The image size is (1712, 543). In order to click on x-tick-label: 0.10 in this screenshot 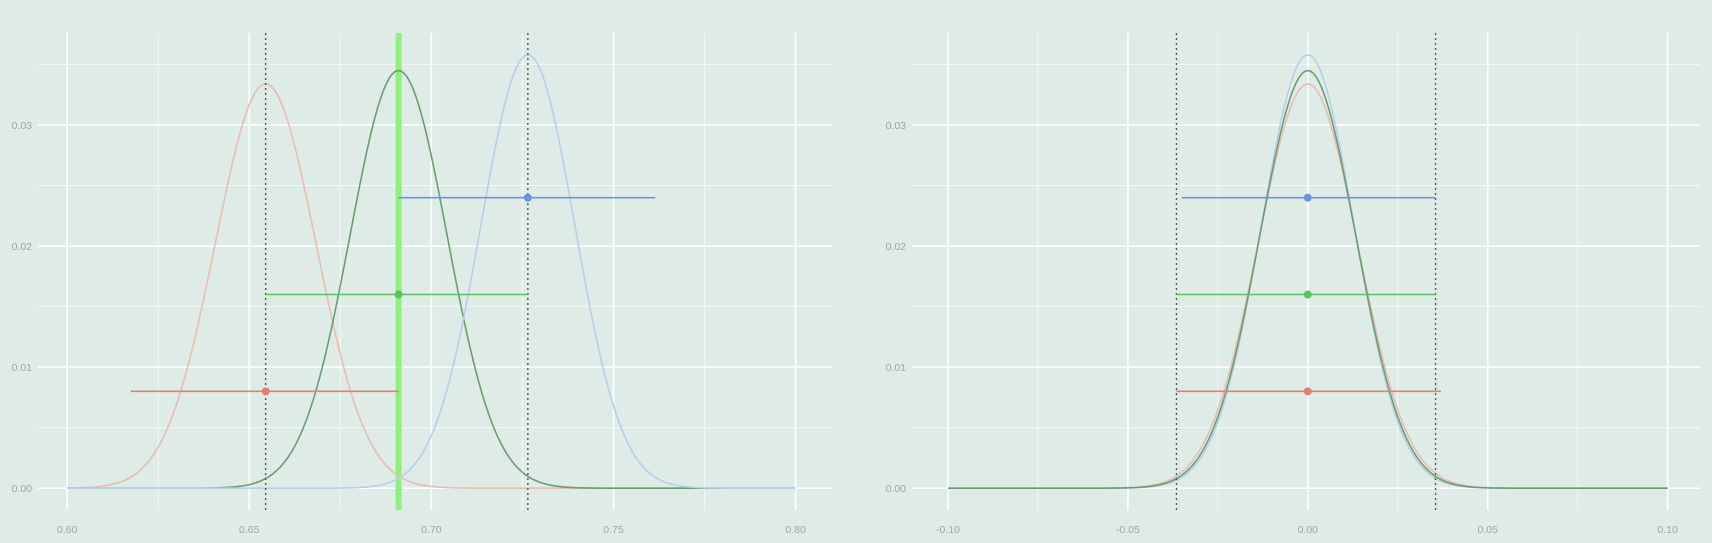, I will do `click(1667, 530)`.